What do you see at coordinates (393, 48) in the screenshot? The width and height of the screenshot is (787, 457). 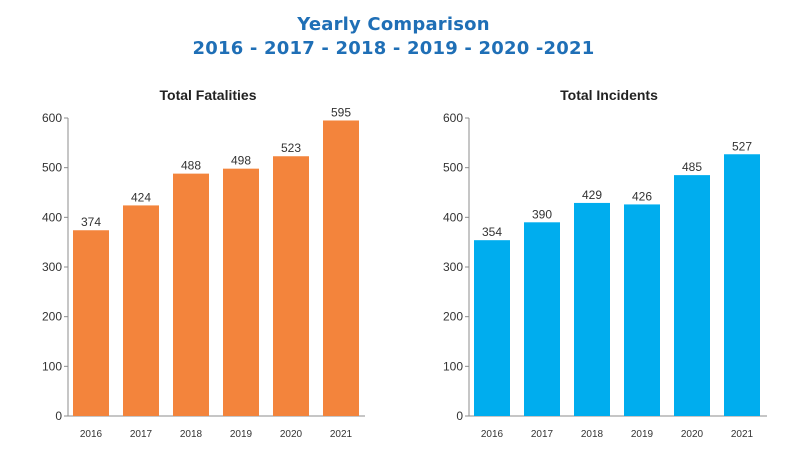 I see `page-subtitle: 2016 - 2017 - 2018 - 2019 - 2020 -2021` at bounding box center [393, 48].